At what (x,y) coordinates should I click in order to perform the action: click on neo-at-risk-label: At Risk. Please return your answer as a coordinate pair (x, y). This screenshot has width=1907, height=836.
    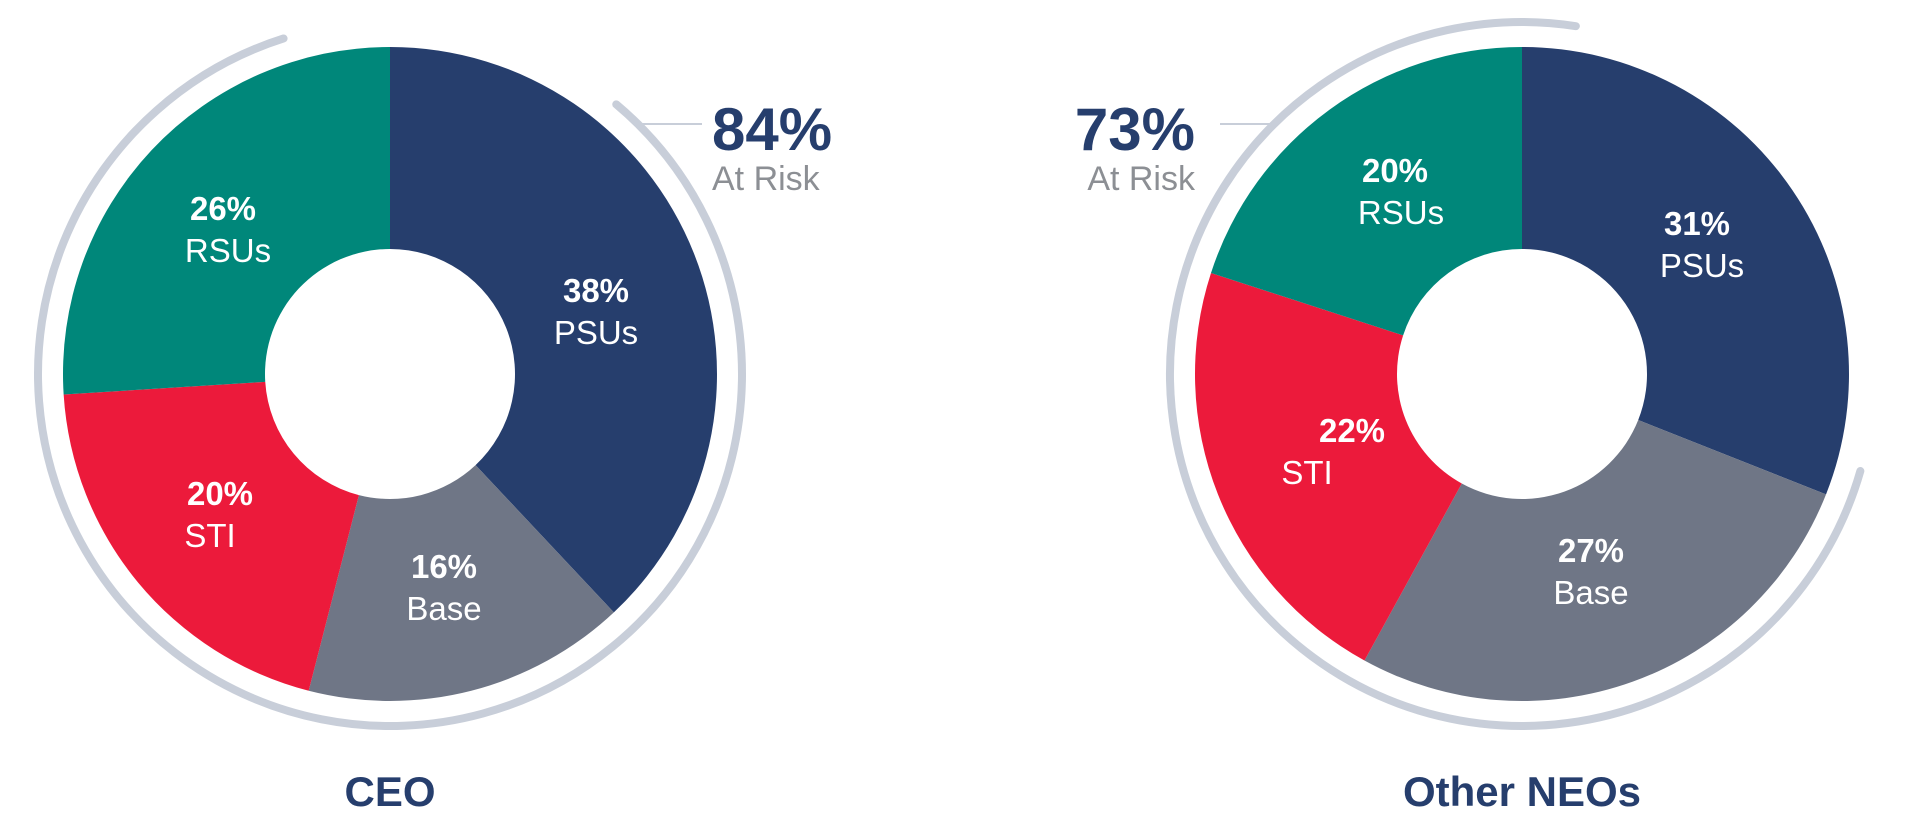
    Looking at the image, I should click on (1141, 179).